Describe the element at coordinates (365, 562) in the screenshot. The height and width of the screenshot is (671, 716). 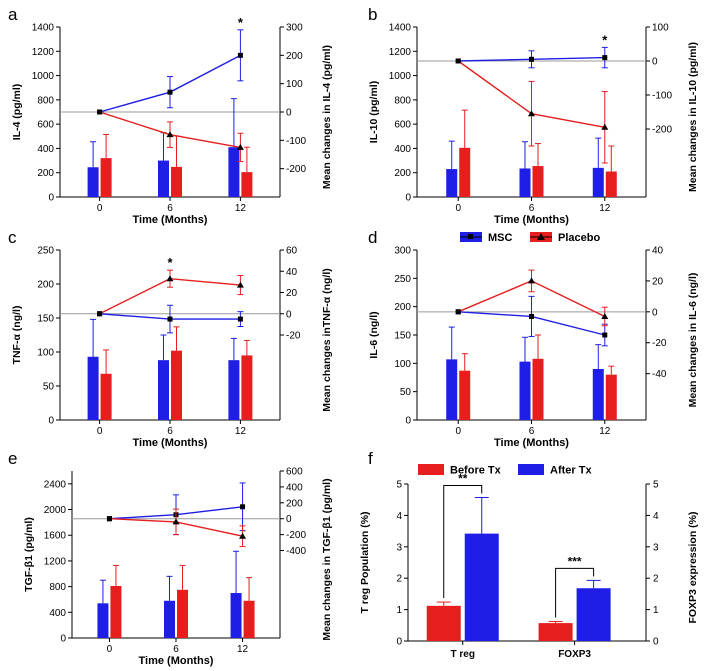
I see `y-axis-title: T reg Population (%)` at that location.